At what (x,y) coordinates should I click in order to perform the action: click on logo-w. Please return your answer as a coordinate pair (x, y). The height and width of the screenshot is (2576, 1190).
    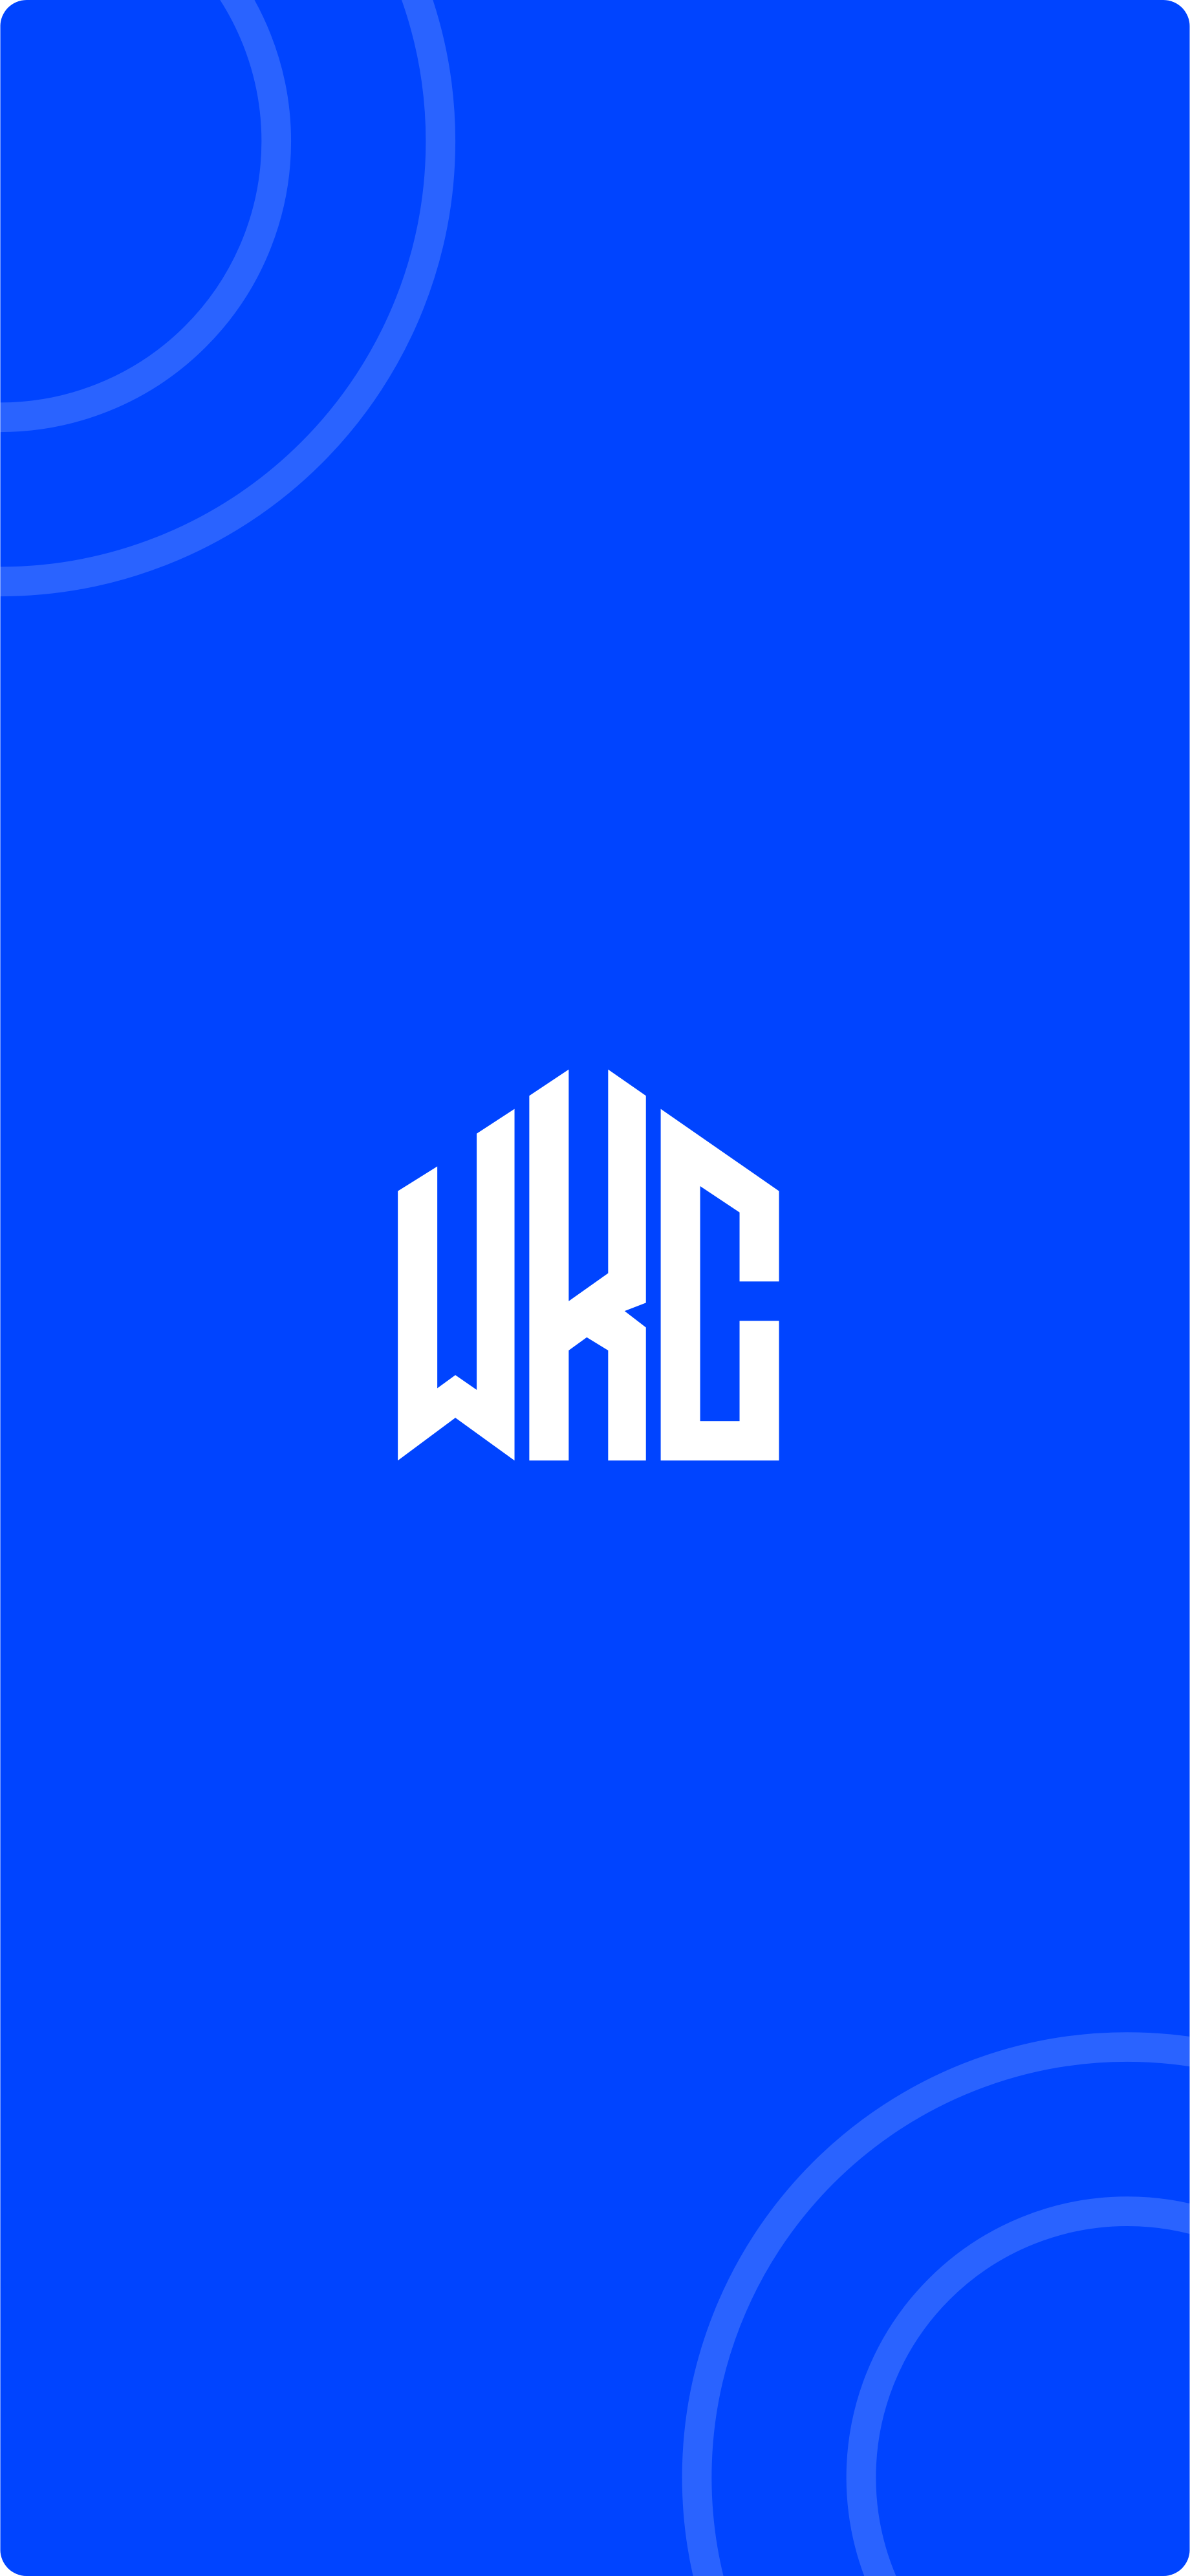
    Looking at the image, I should click on (456, 1285).